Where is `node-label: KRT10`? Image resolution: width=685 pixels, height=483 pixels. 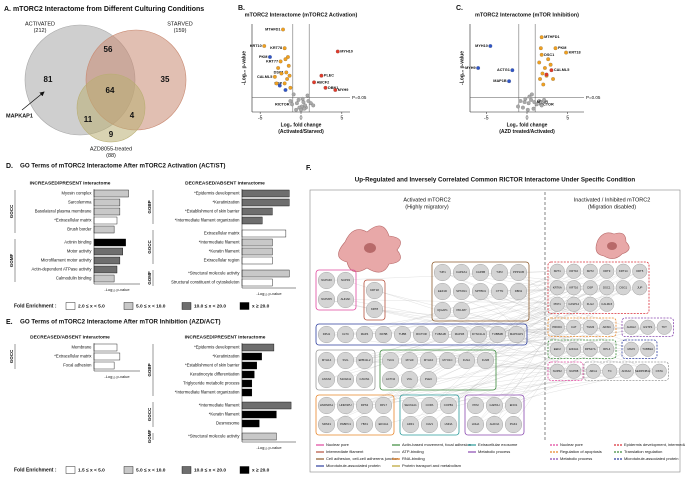 node-label: KRT10 is located at coordinates (573, 271).